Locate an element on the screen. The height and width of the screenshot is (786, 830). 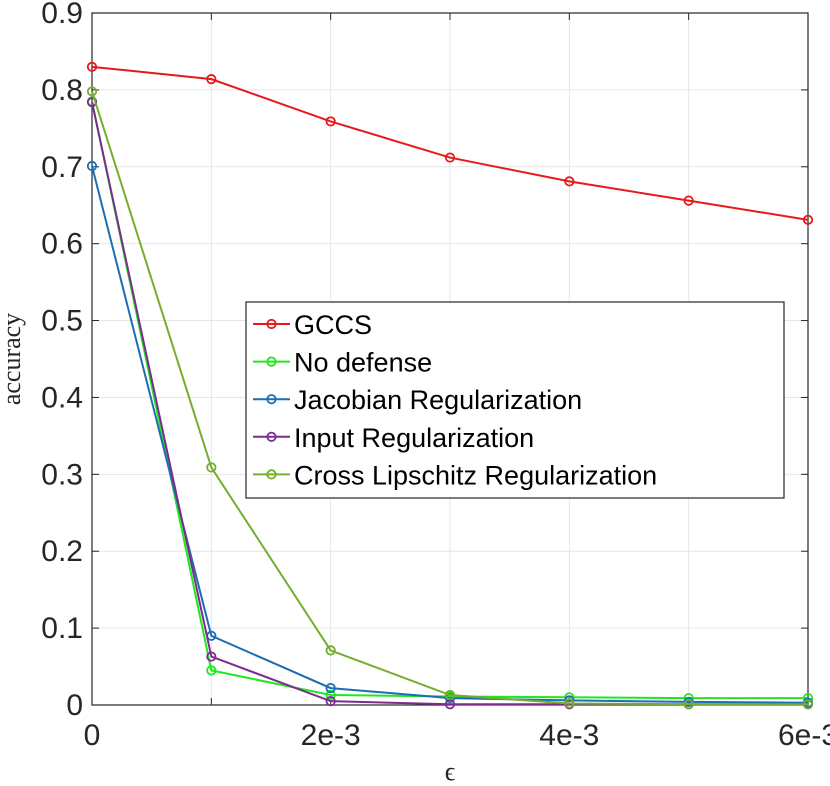
legend-label: GCCS is located at coordinates (333, 325).